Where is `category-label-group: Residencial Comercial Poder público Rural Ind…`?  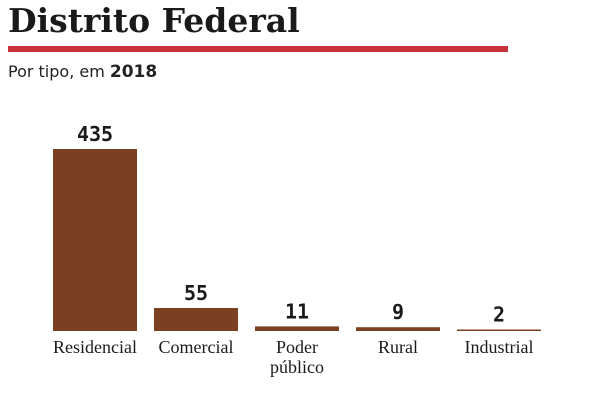
category-label-group: Residencial Comercial Poder público Rural Ind… is located at coordinates (293, 357).